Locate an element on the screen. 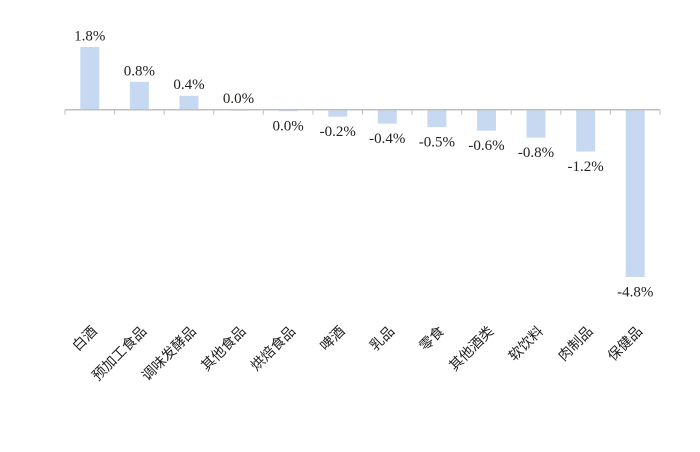  data-label: -0.8% is located at coordinates (536, 153).